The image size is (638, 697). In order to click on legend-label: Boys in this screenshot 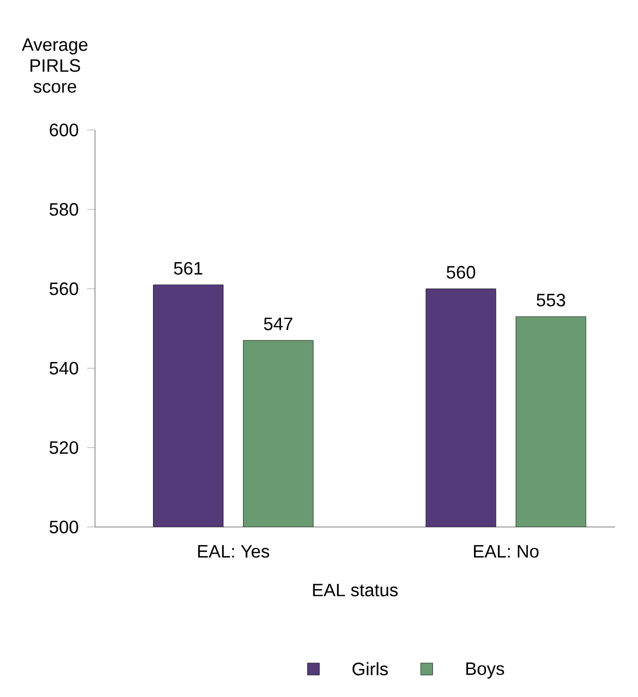, I will do `click(485, 670)`.